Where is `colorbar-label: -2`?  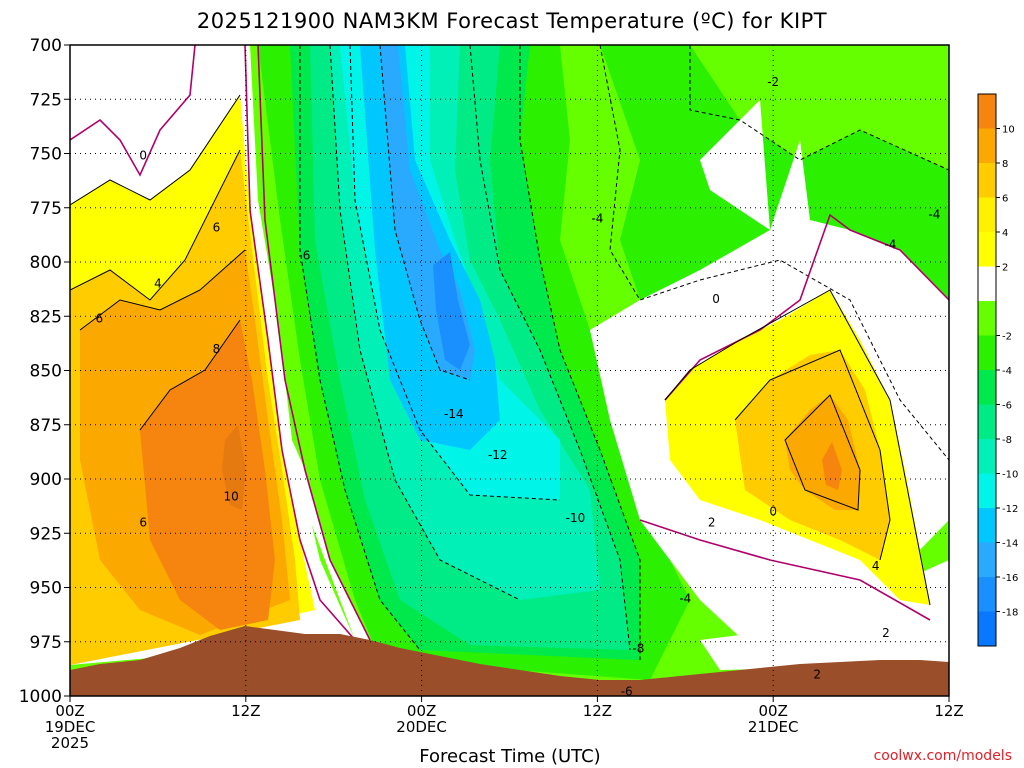 colorbar-label: -2 is located at coordinates (1007, 337).